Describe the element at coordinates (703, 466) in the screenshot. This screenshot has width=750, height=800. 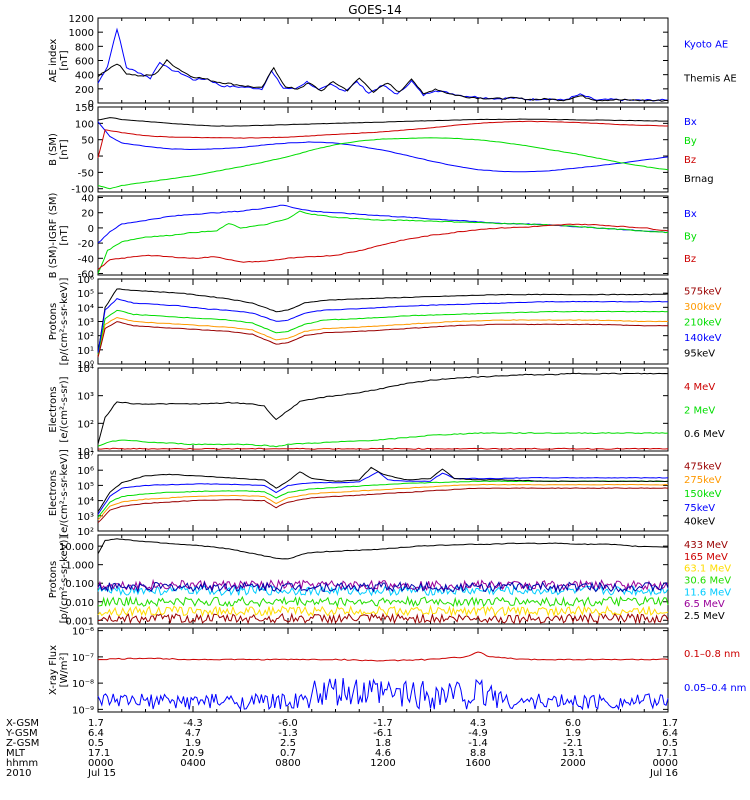
I see `legend-item: 475keV` at that location.